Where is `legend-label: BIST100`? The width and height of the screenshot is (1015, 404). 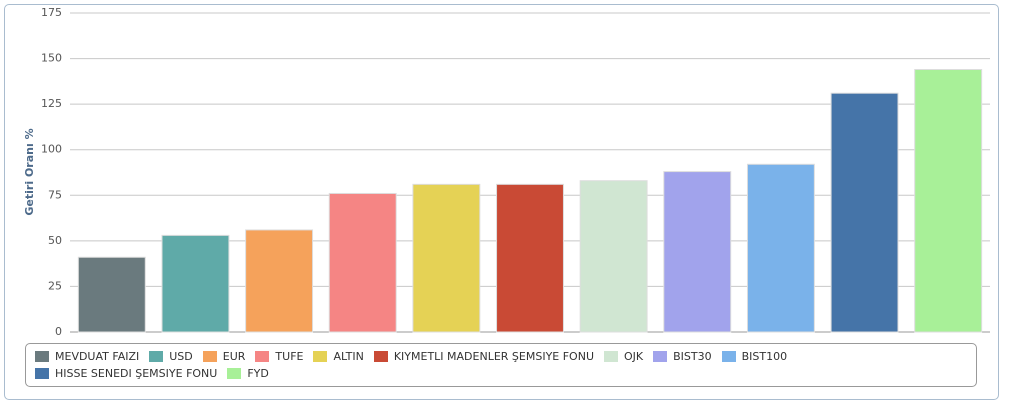
legend-label: BIST100 is located at coordinates (764, 356).